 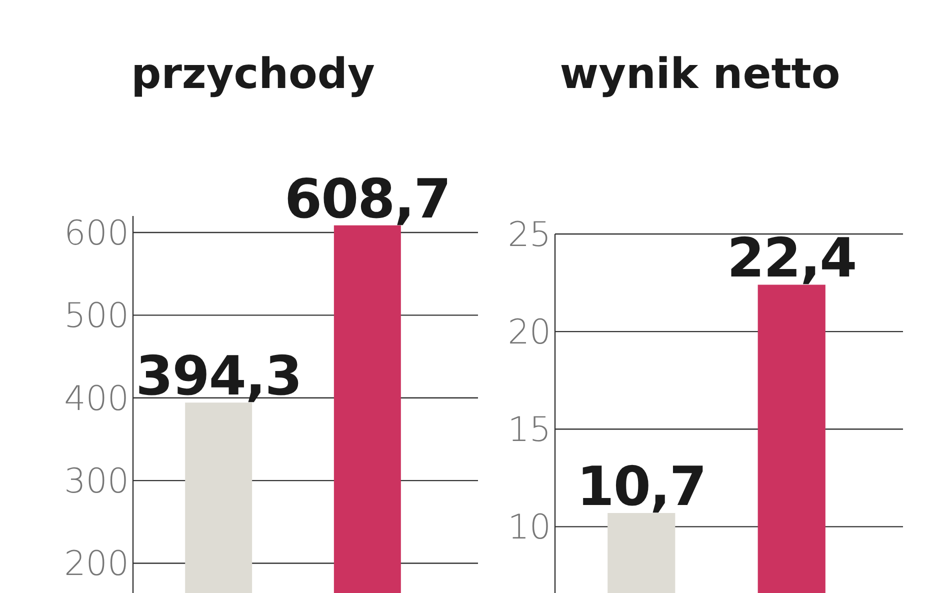 What do you see at coordinates (641, 486) in the screenshot?
I see `data-label: 10,7` at bounding box center [641, 486].